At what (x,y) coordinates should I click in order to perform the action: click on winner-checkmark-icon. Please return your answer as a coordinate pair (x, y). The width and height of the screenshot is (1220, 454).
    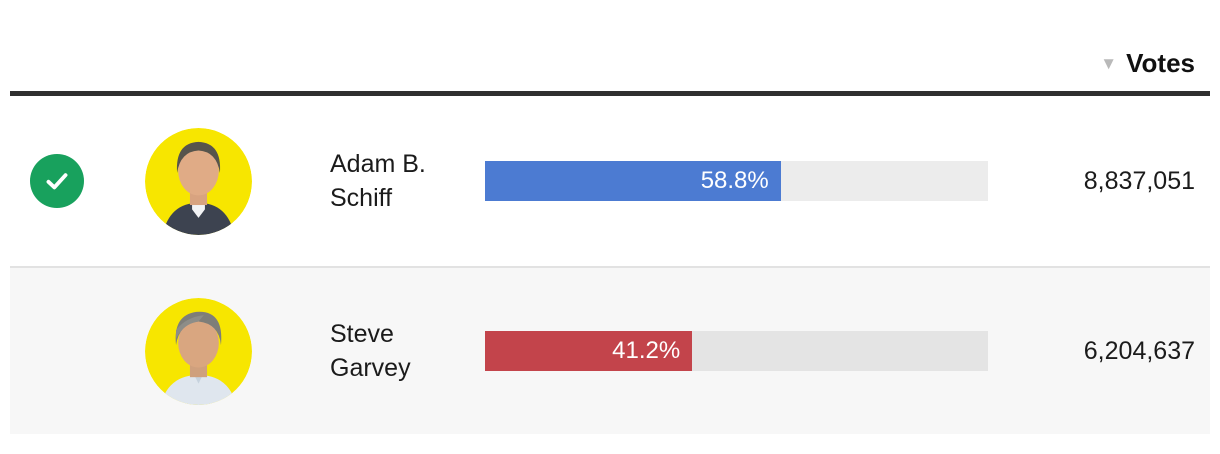
    Looking at the image, I should click on (57, 181).